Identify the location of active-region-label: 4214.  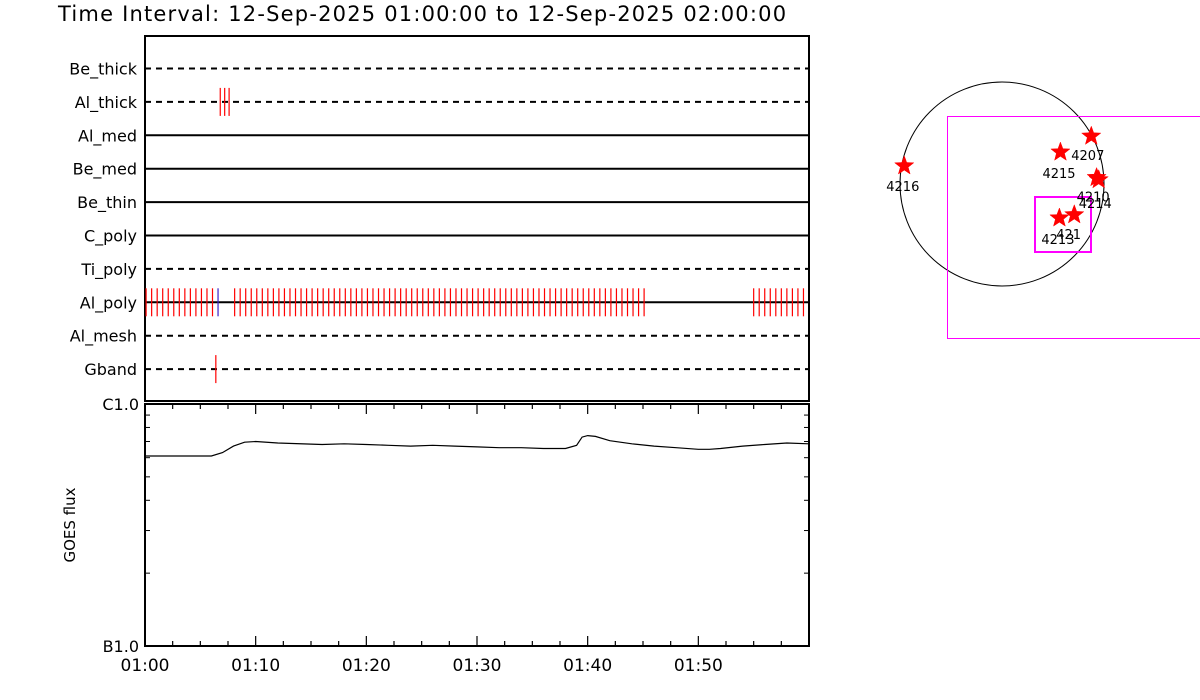
(1095, 204).